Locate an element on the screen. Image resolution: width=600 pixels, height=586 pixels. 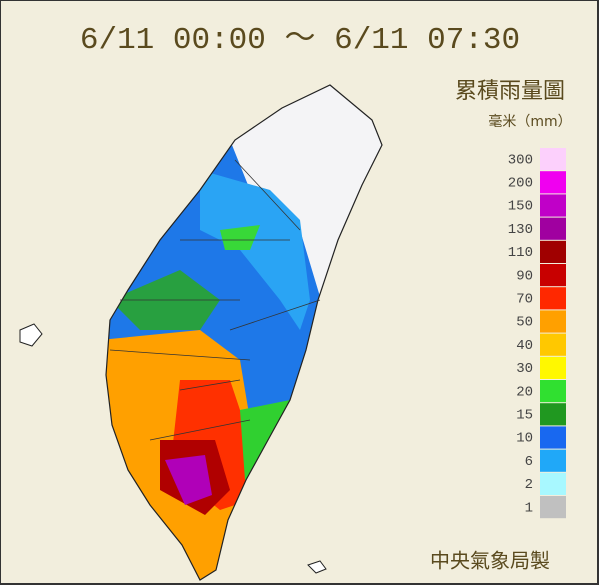
credit: 中央氣象局製 is located at coordinates (490, 561).